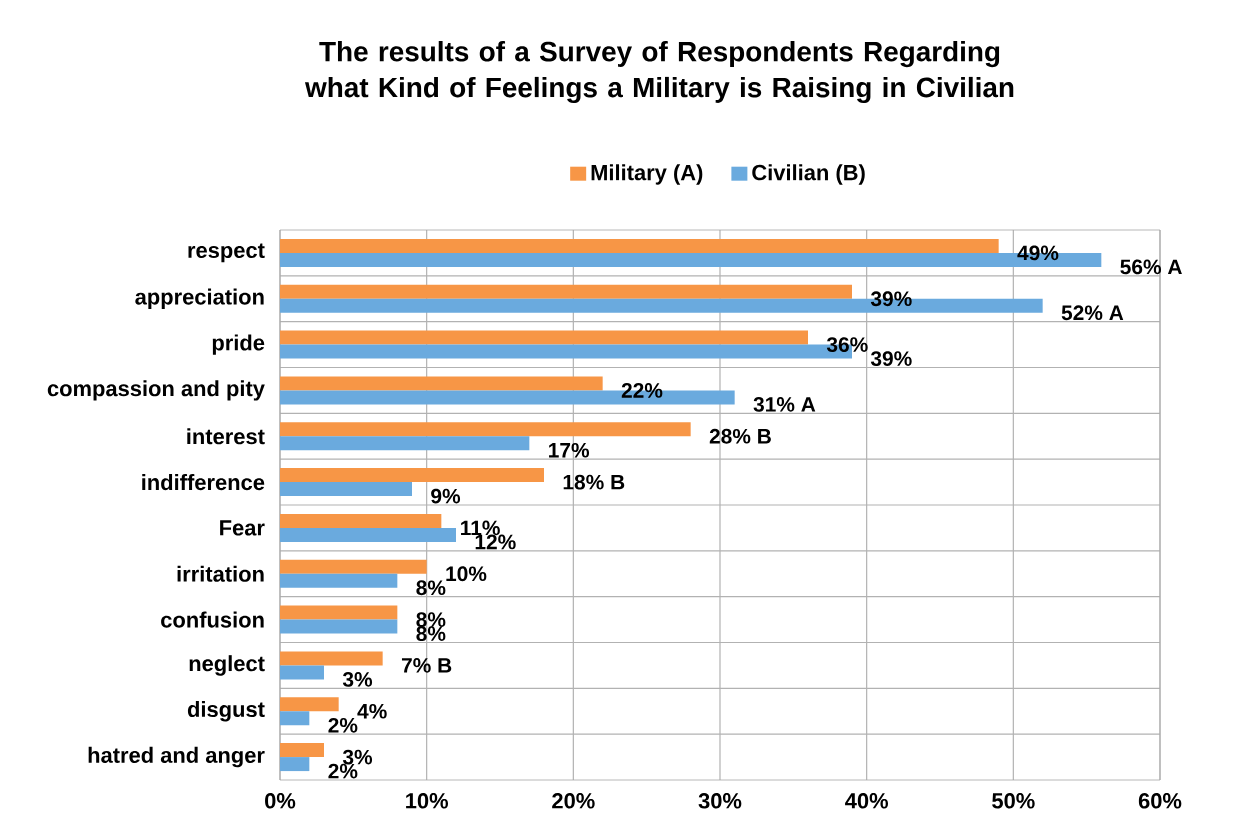  I want to click on y-tick-label: Fear, so click(242, 528).